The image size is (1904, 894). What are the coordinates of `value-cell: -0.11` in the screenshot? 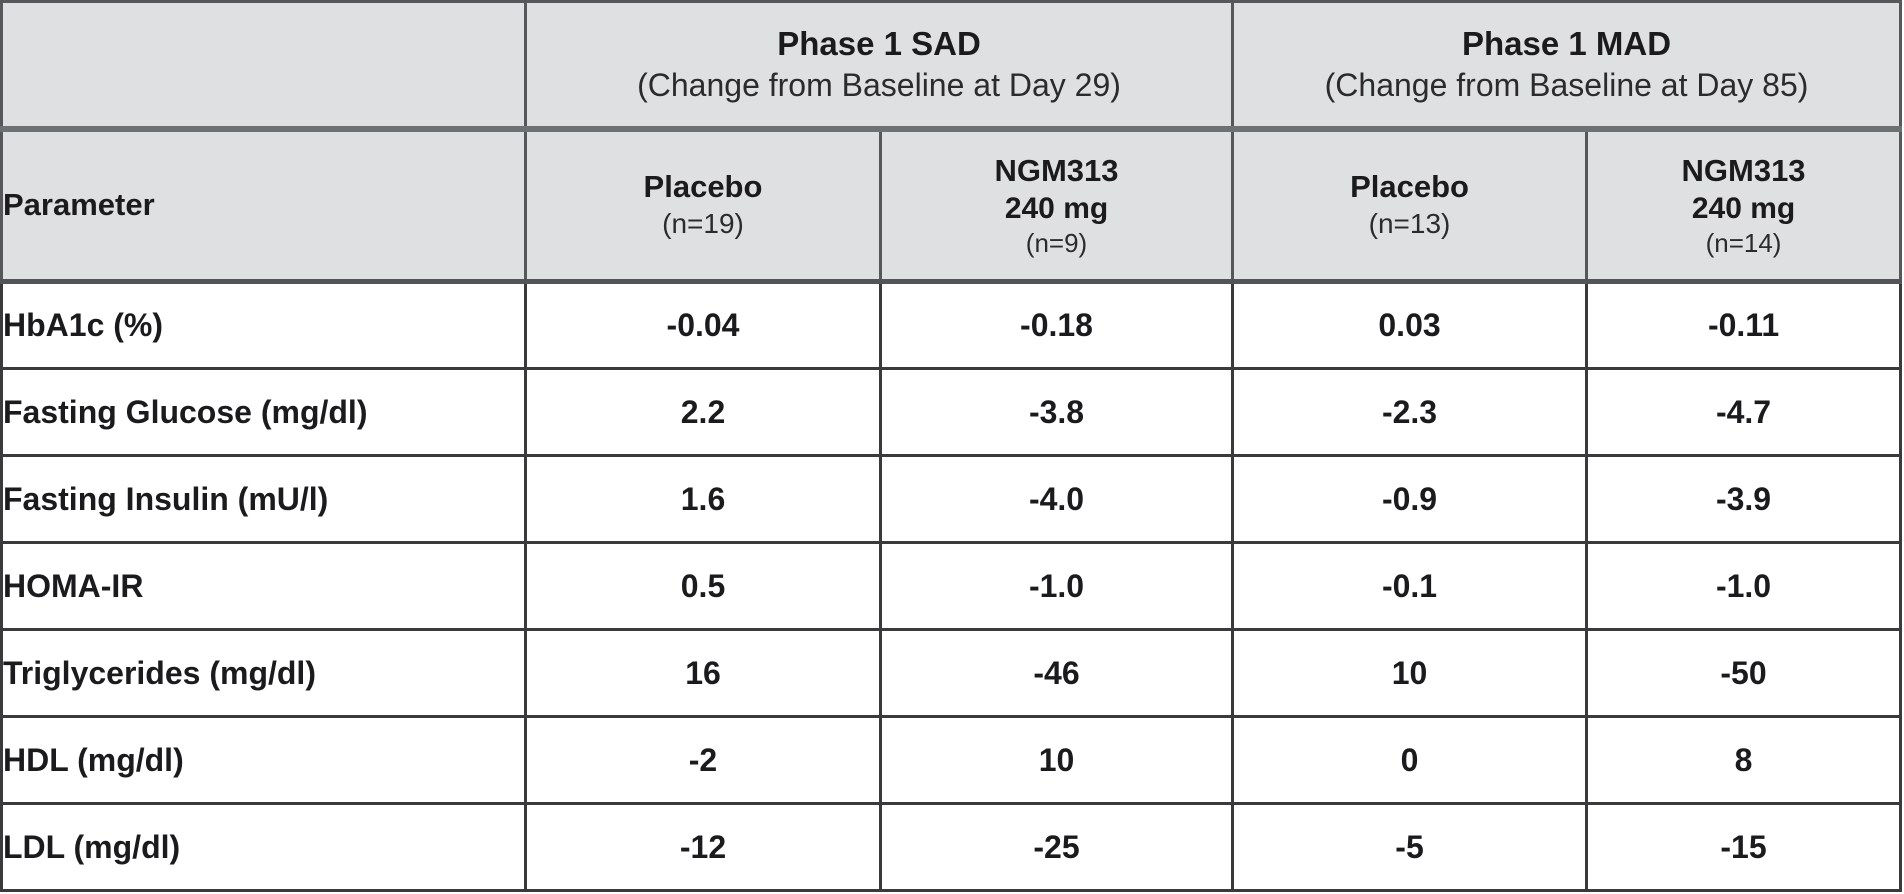 It's located at (1744, 325).